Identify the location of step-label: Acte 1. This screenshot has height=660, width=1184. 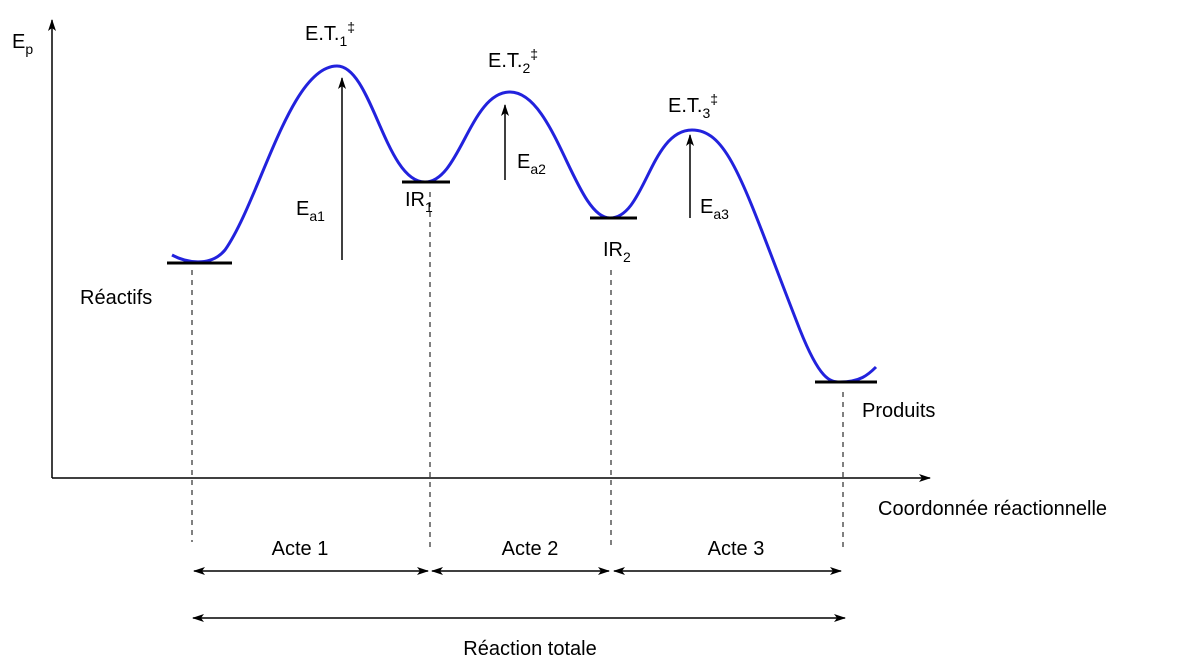
(300, 549).